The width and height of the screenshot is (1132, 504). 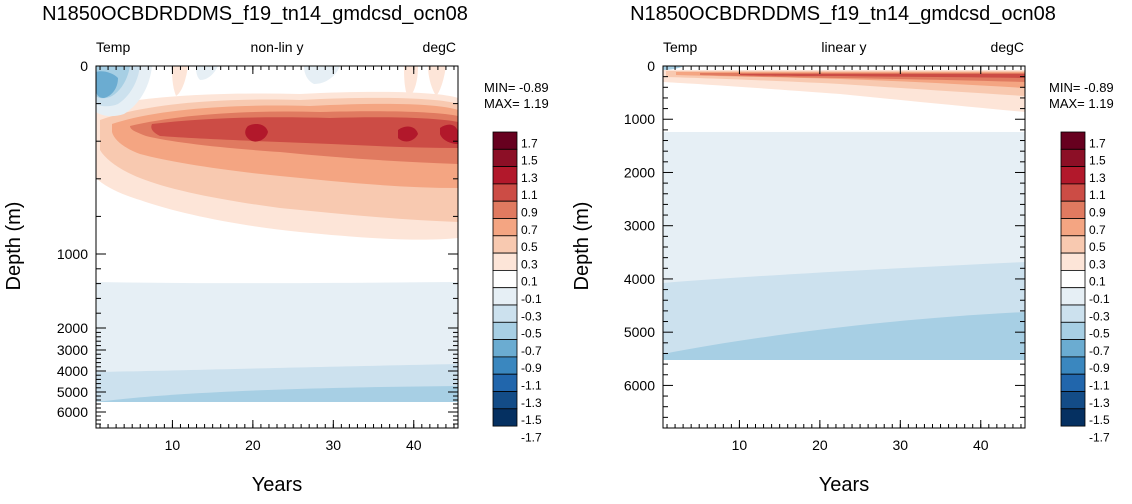 I want to click on colorbar-label: -1.5, so click(x=1099, y=420).